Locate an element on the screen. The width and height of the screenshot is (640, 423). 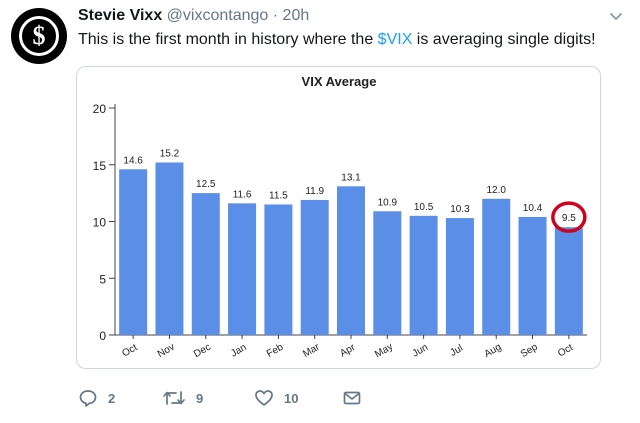
cashtag-link: $VIX is located at coordinates (395, 39).